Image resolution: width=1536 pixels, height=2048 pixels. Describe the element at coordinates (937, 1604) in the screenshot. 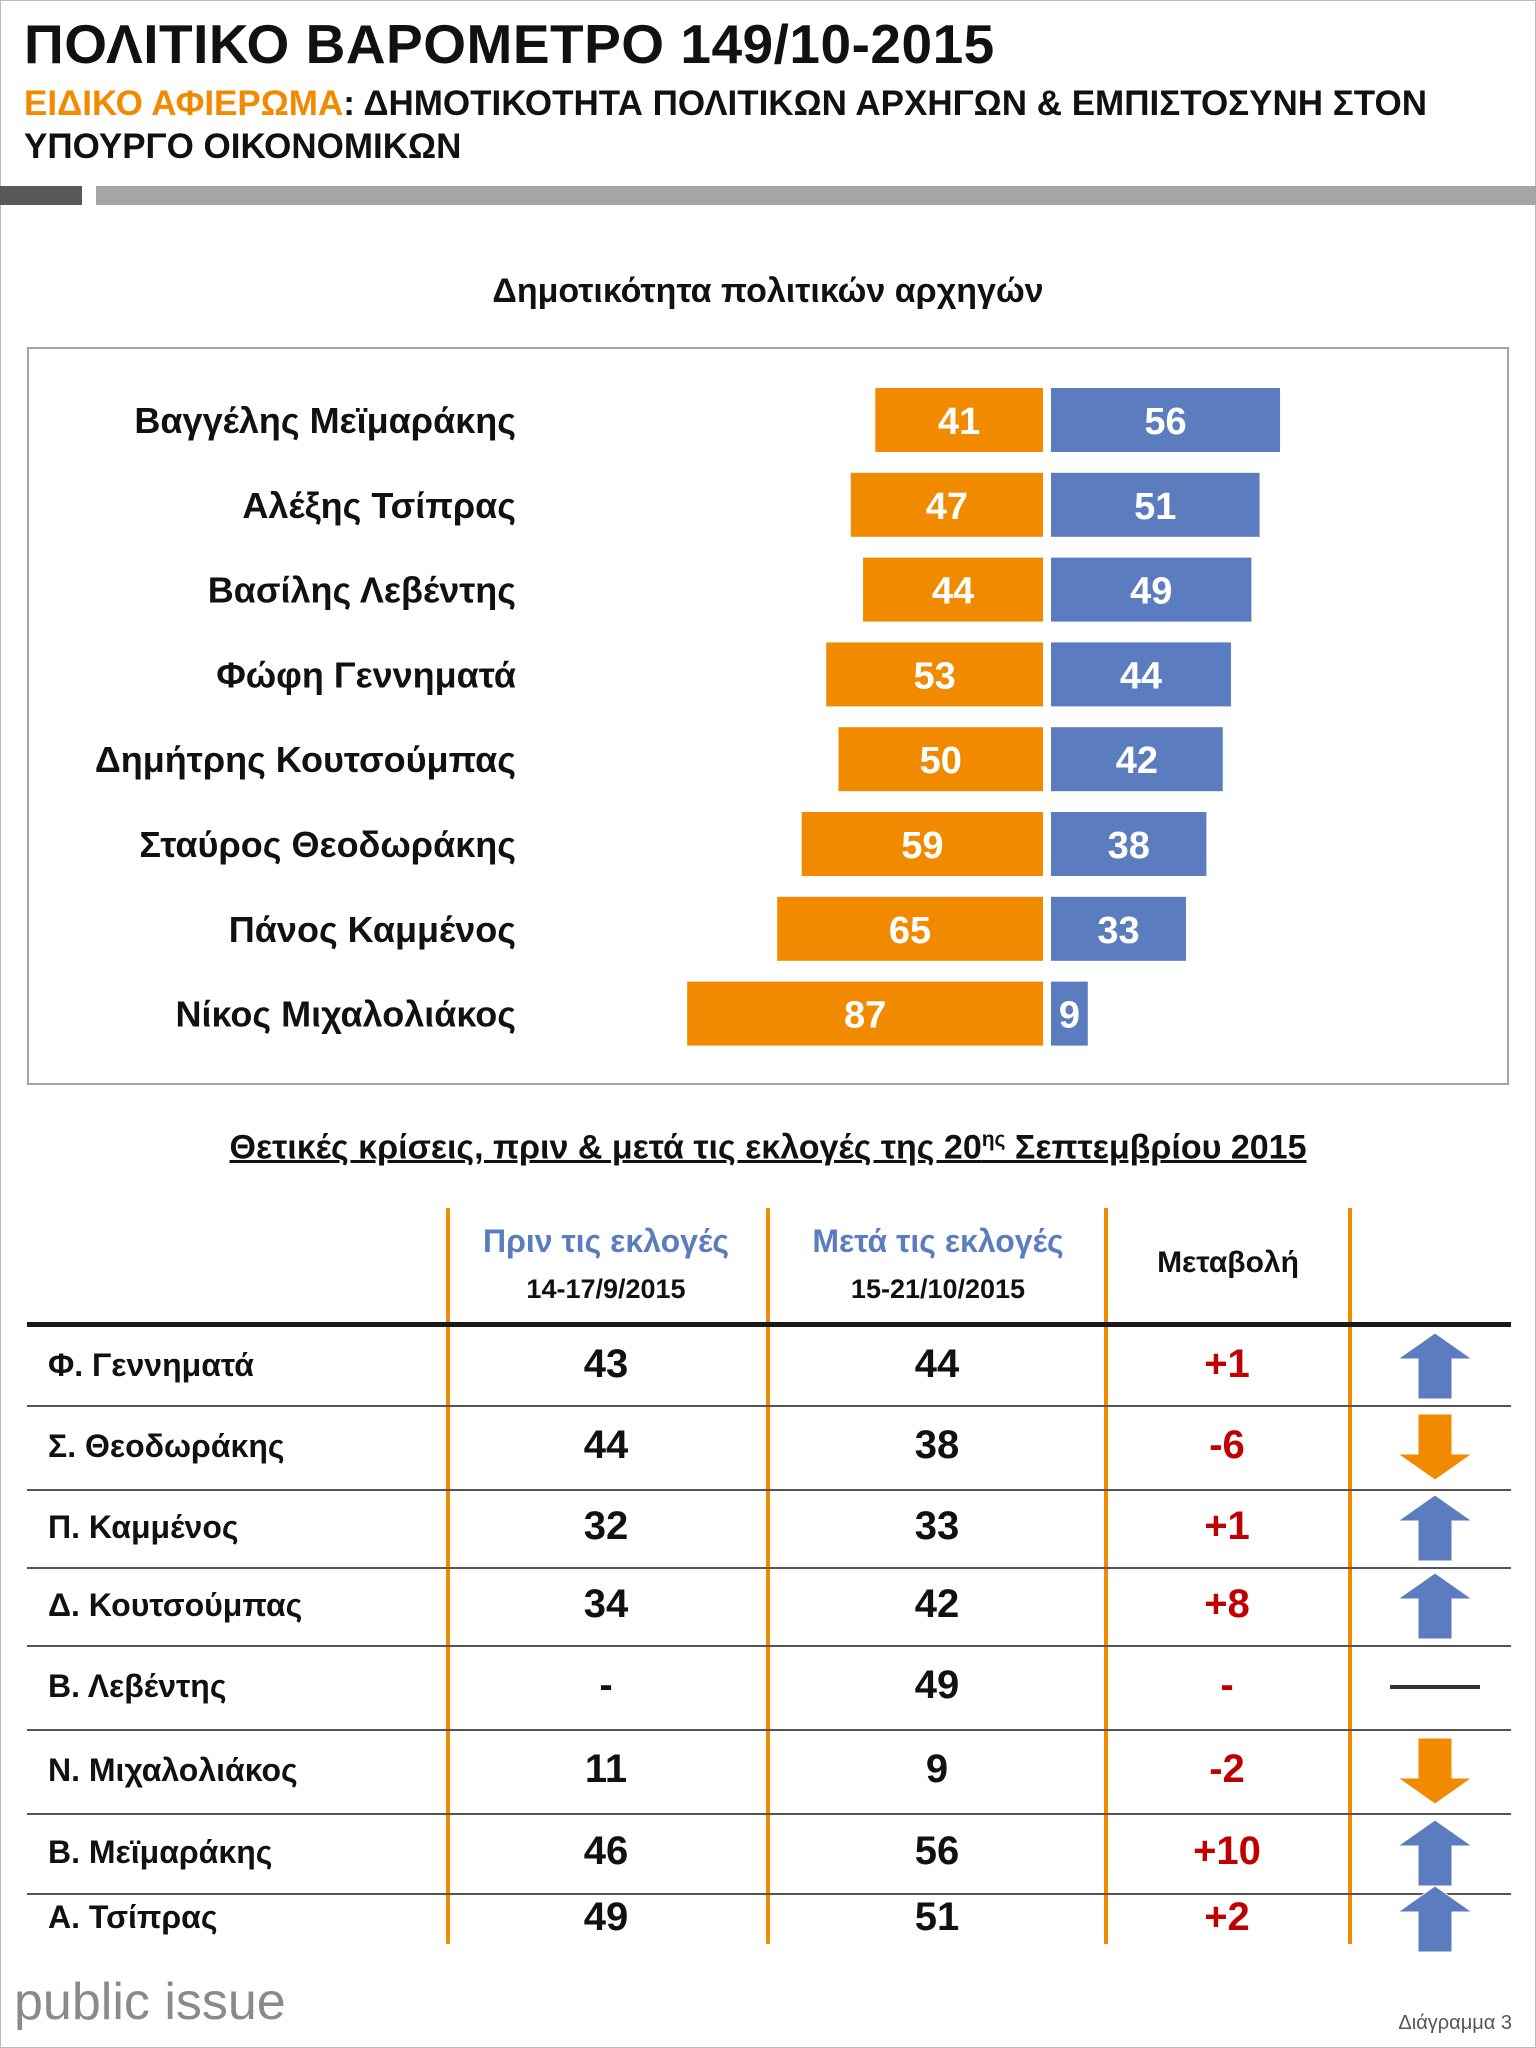

I see `row-after: 42` at that location.